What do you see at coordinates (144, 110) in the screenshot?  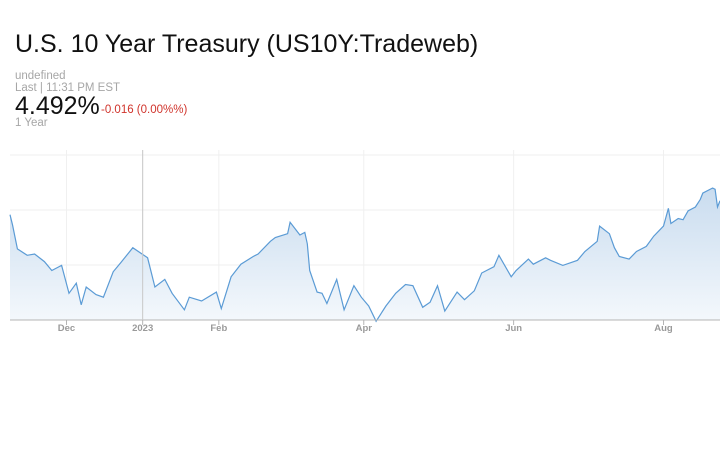 I see `price-change: -0.016 (0.00%%)` at bounding box center [144, 110].